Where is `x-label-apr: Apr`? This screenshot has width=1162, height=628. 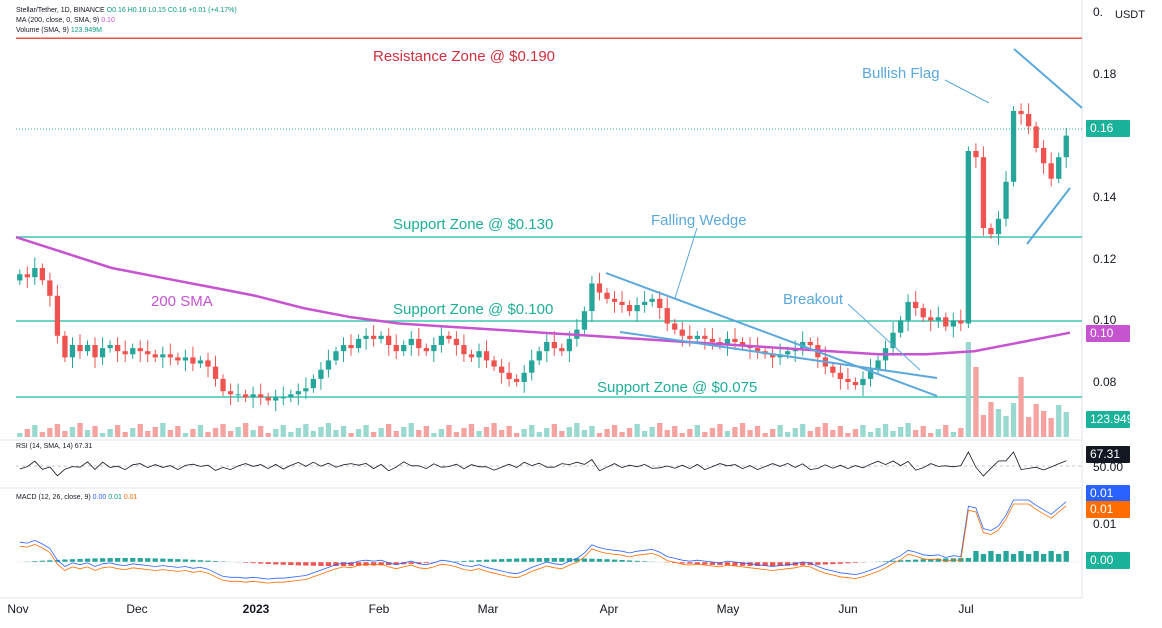 x-label-apr: Apr is located at coordinates (609, 609).